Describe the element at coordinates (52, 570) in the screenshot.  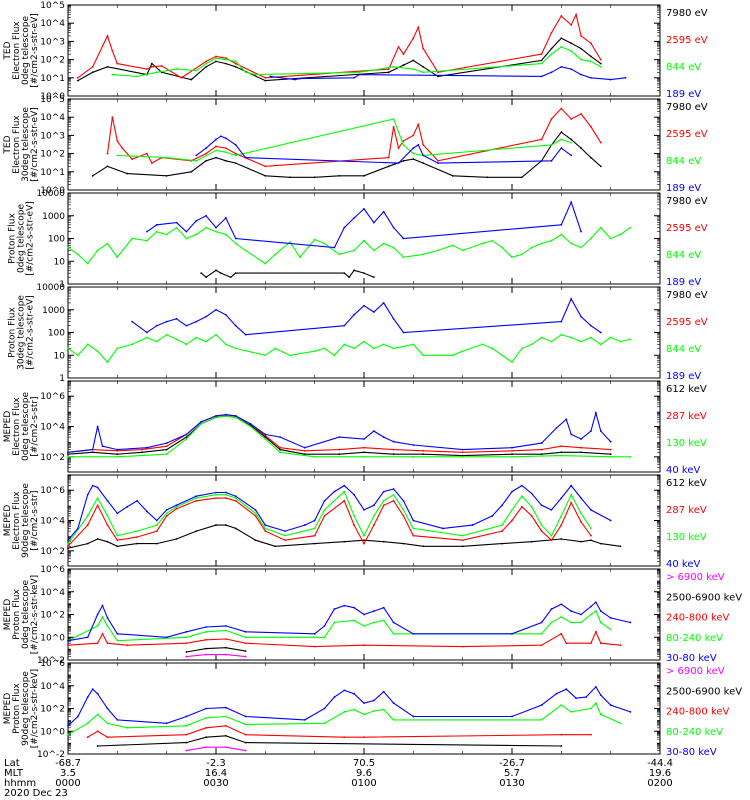
I see `y-tick-label: 10^6` at that location.